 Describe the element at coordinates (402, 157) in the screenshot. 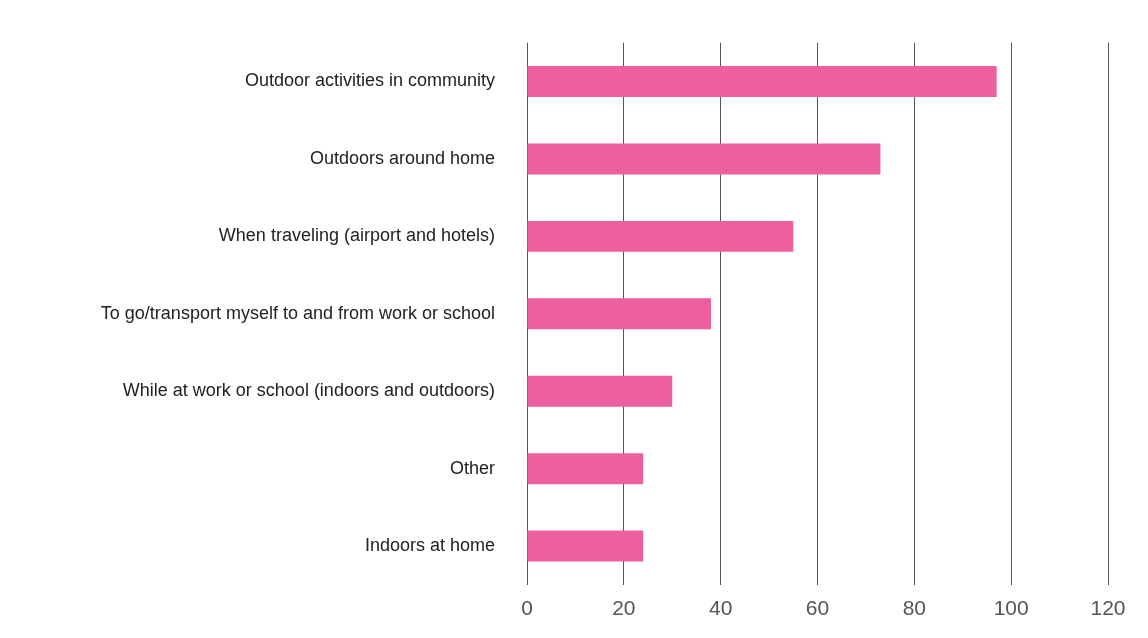

I see `y-tick-label: Outdoors around home` at that location.